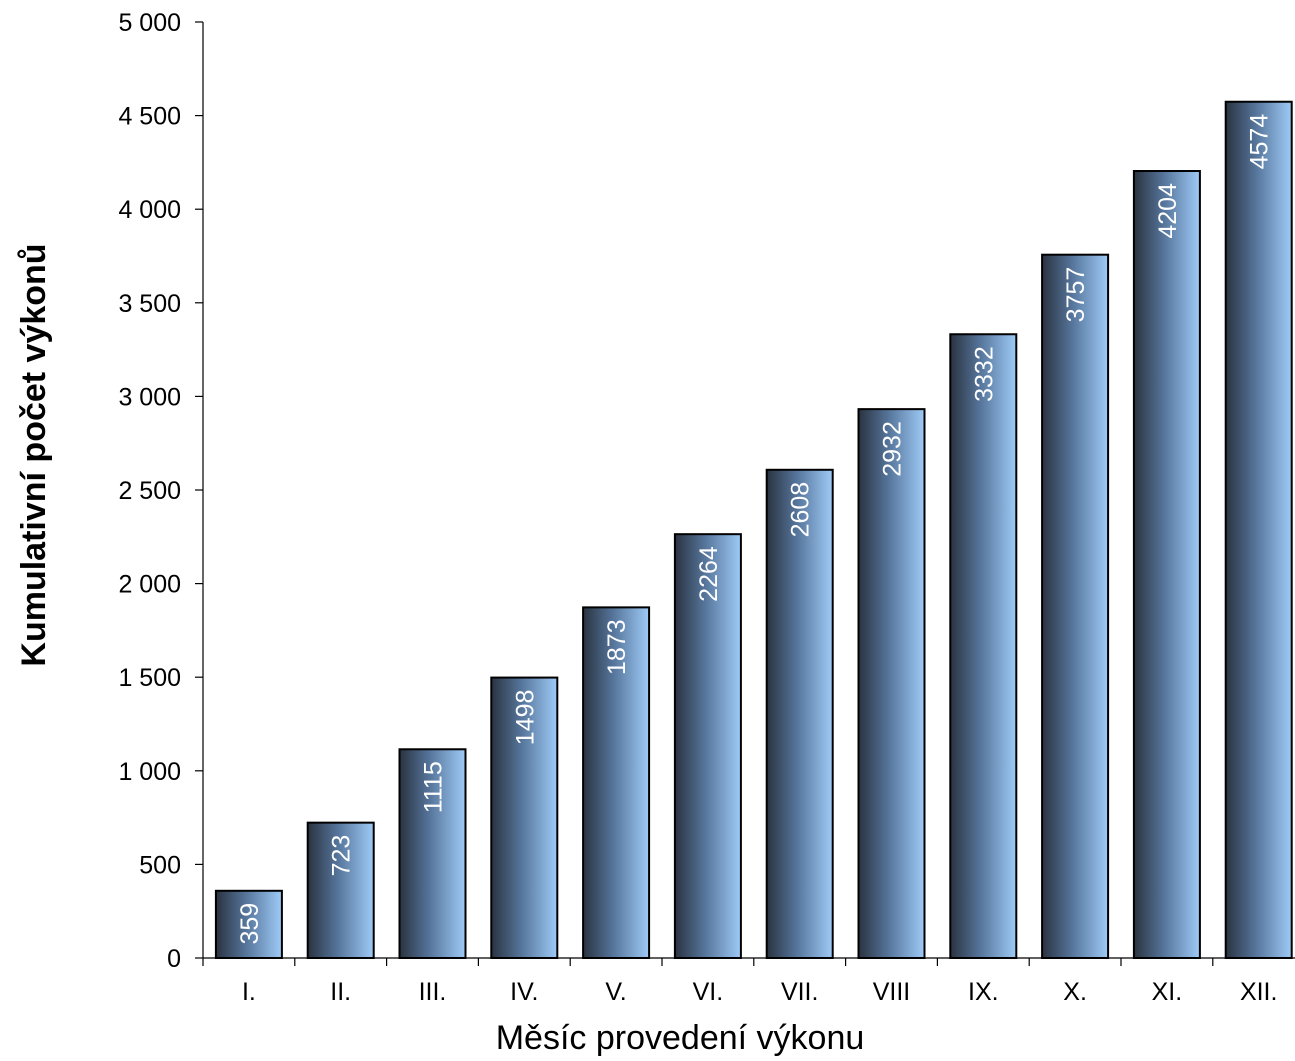  What do you see at coordinates (709, 574) in the screenshot?
I see `bar-value-label: 2264` at bounding box center [709, 574].